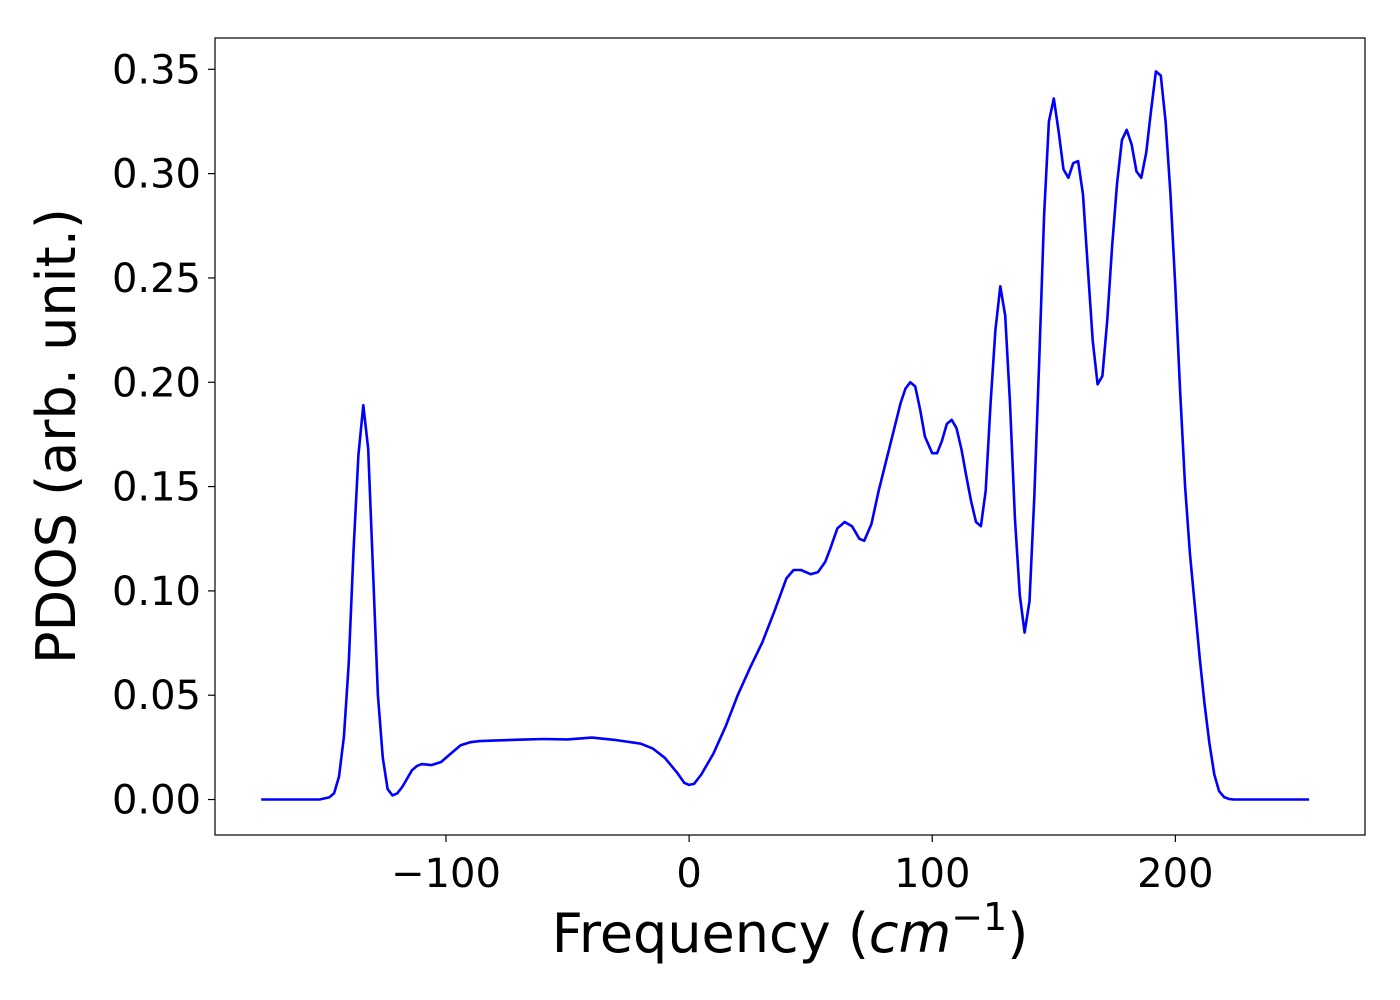  Describe the element at coordinates (156, 279) in the screenshot. I see `y-tick-label: 0.25` at that location.